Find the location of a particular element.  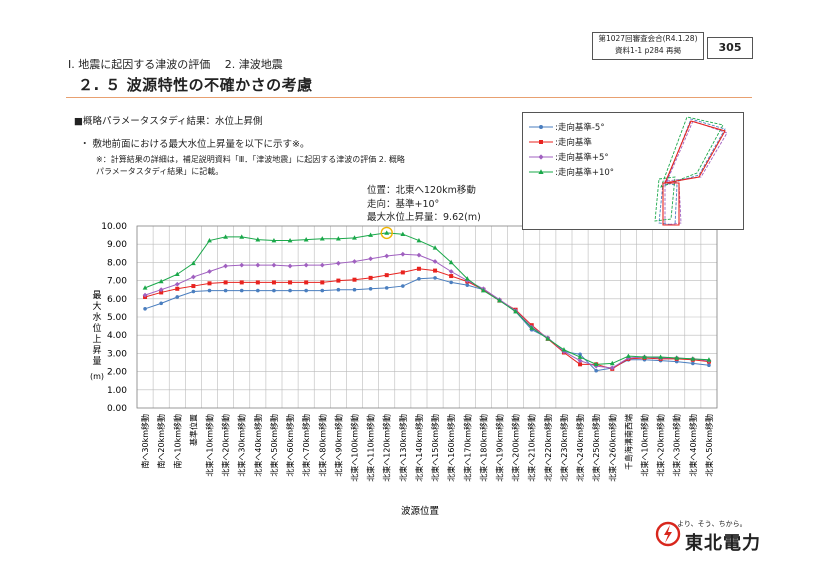

page-title: ２. ５ 波源特性の不確かさの考慮 is located at coordinates (195, 85).